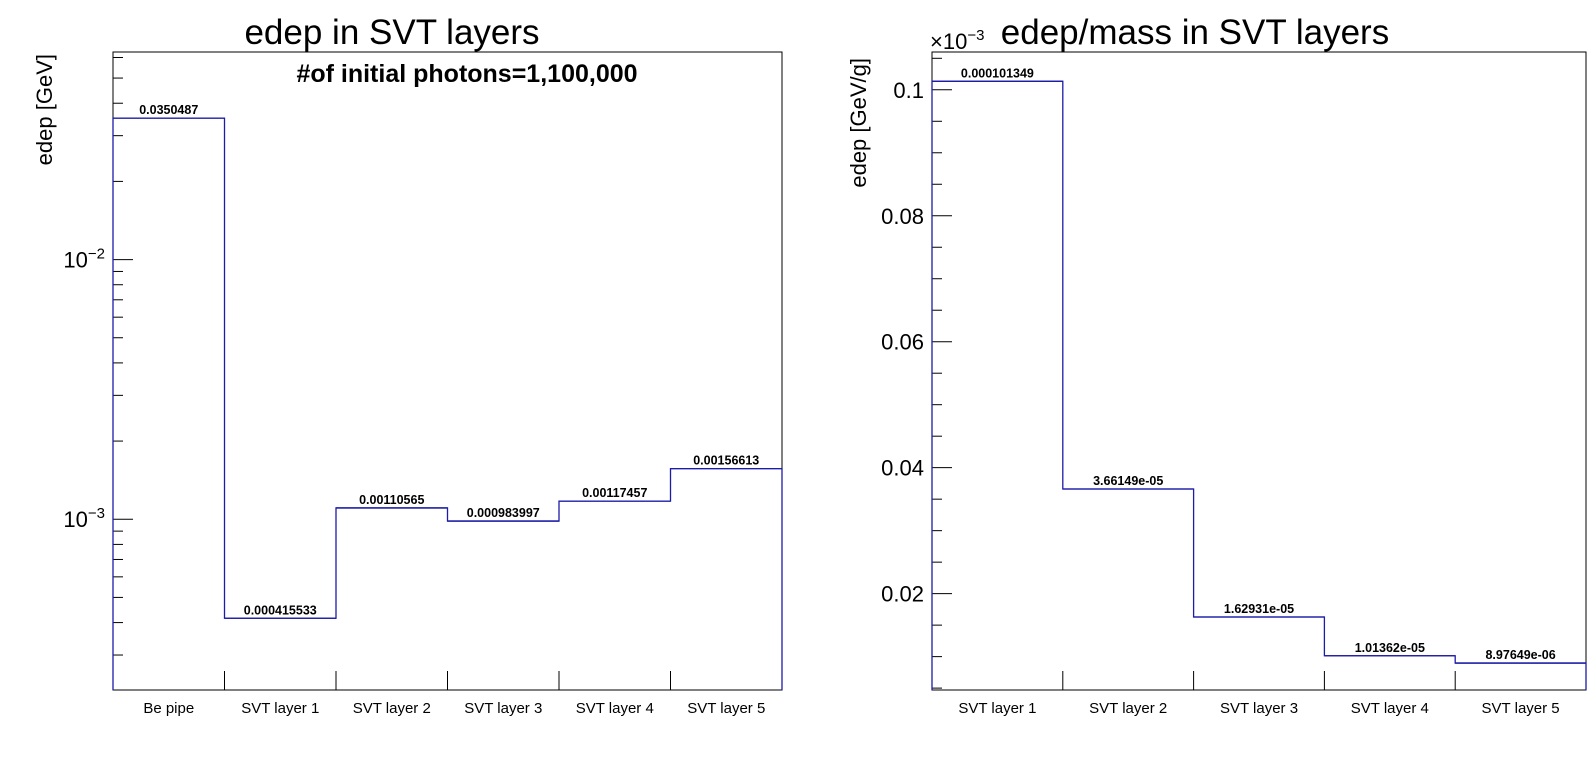 The height and width of the screenshot is (772, 1596). I want to click on chart-right-ylabel: edep [GeV/g], so click(858, 123).